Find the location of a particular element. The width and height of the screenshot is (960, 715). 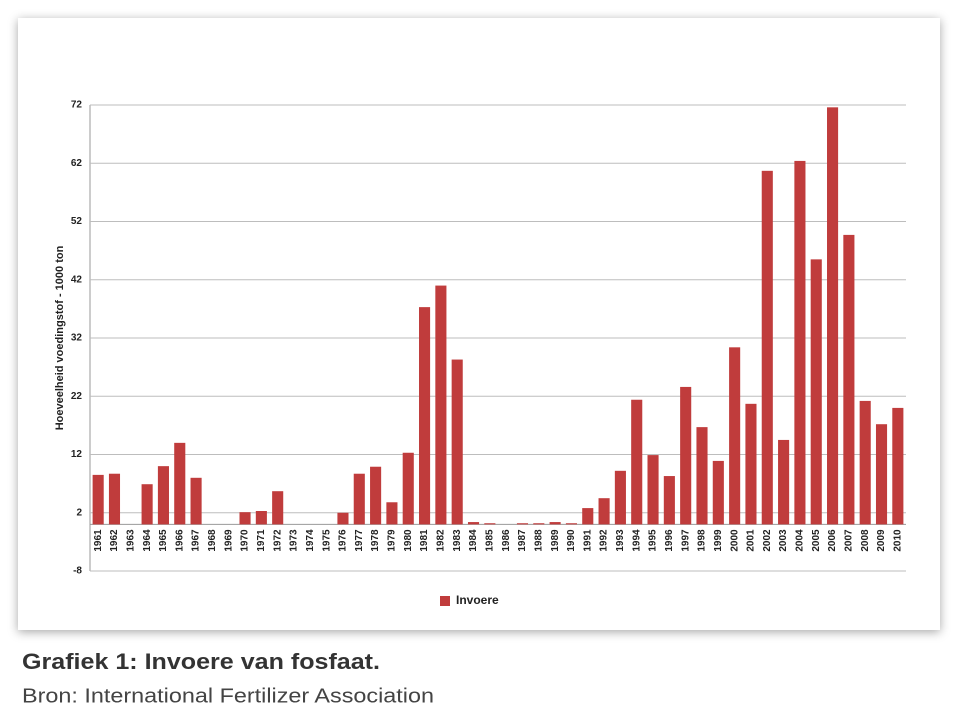

x-tick-label: 1989 is located at coordinates (555, 540).